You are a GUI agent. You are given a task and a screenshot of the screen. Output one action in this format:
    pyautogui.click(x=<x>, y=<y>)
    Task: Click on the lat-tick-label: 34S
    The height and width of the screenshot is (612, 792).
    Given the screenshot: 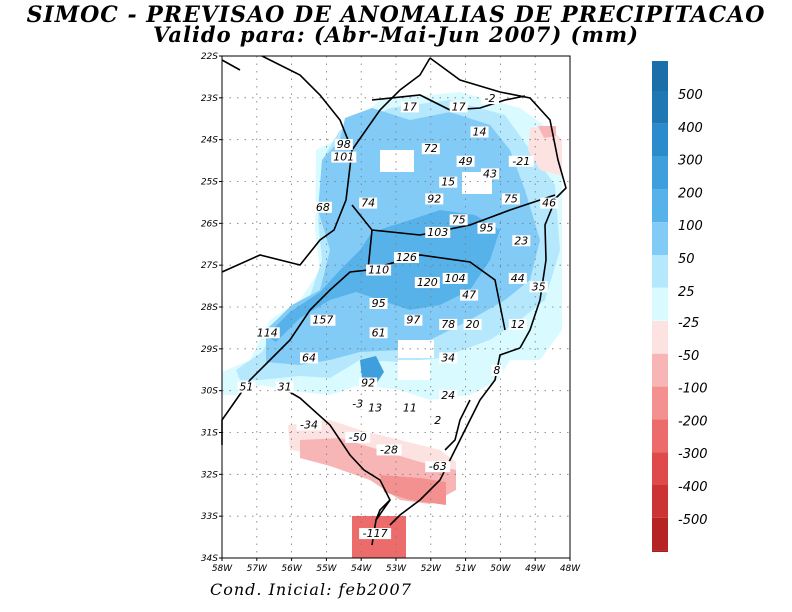 What is the action you would take?
    pyautogui.click(x=209, y=559)
    